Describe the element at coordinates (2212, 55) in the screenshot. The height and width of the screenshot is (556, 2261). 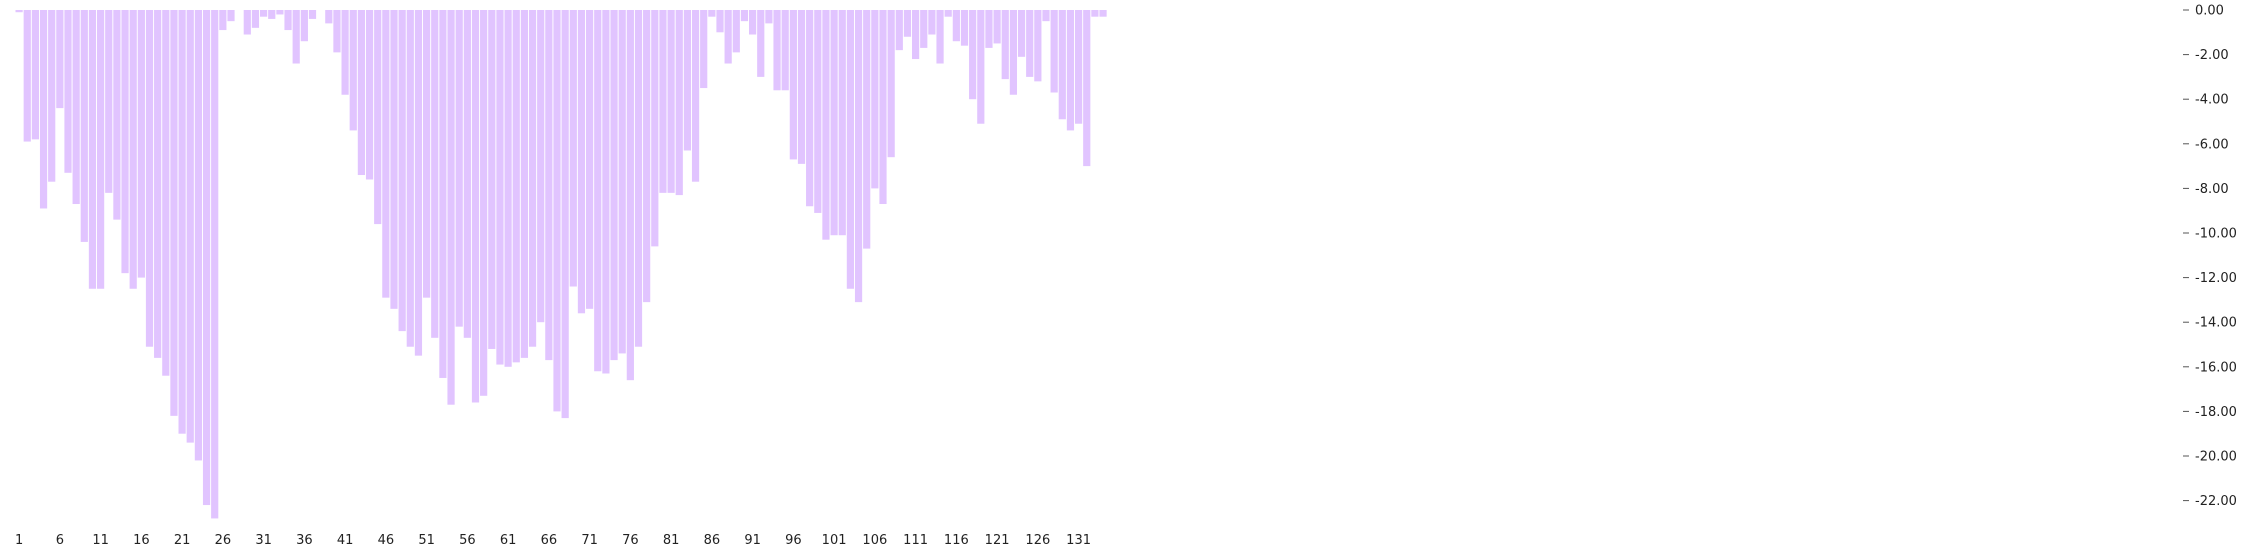
I see `y-tick-label: -2.00` at that location.